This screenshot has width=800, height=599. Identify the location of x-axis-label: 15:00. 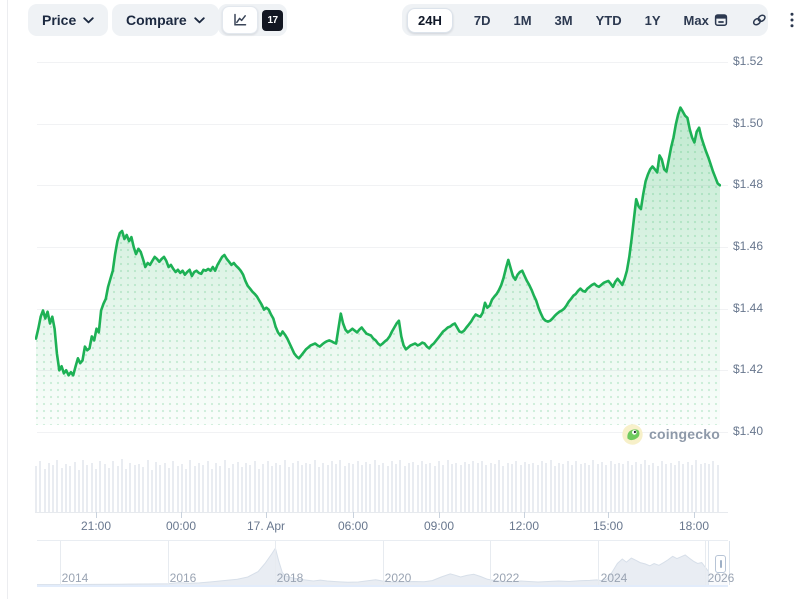
(608, 526).